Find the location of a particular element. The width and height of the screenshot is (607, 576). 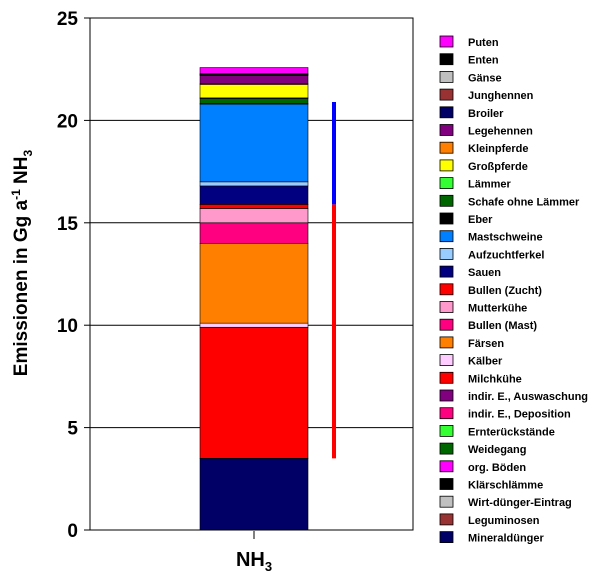

y-axis-title-mid: NH is located at coordinates (21, 172).